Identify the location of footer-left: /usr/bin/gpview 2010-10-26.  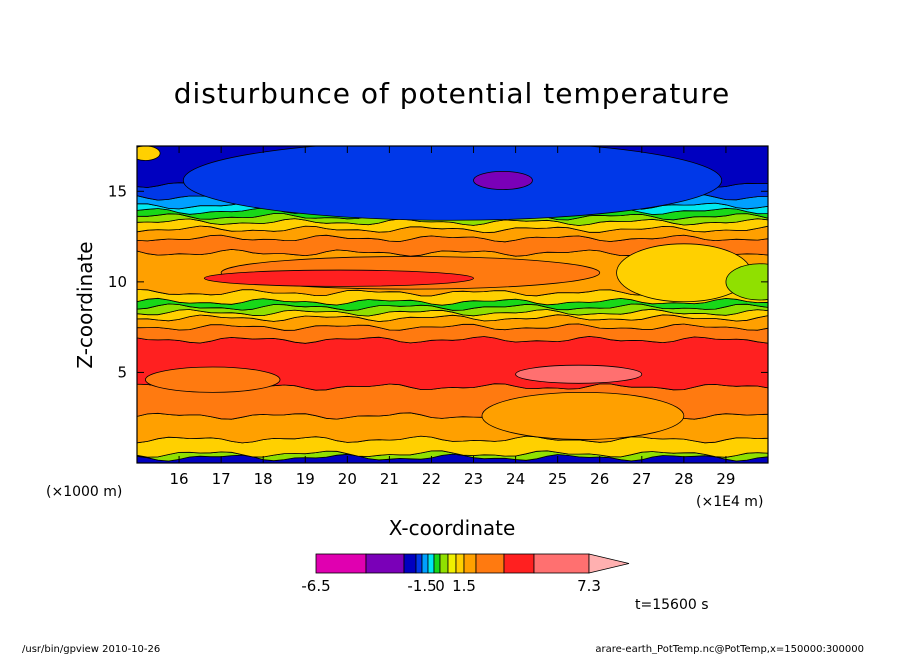
(91, 649).